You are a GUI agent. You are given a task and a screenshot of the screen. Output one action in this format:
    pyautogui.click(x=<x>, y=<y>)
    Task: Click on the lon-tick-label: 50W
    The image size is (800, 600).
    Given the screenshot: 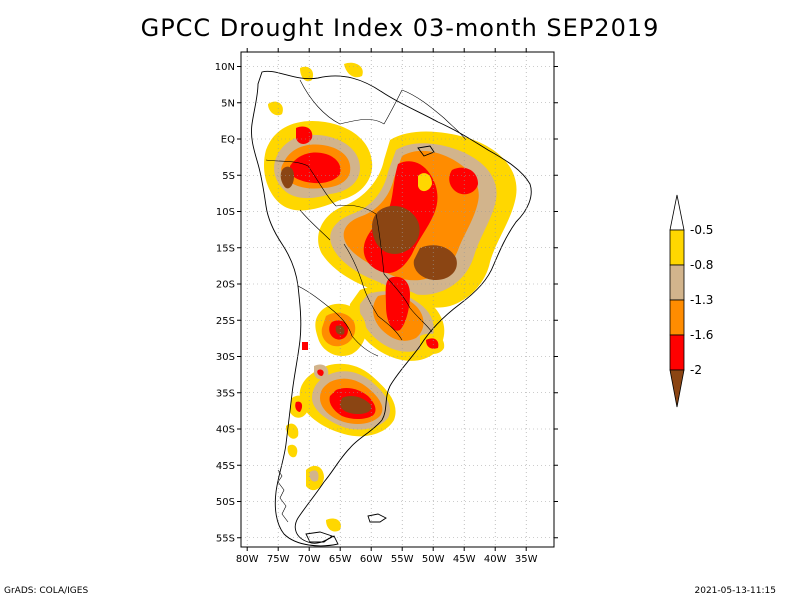 What is the action you would take?
    pyautogui.click(x=433, y=559)
    